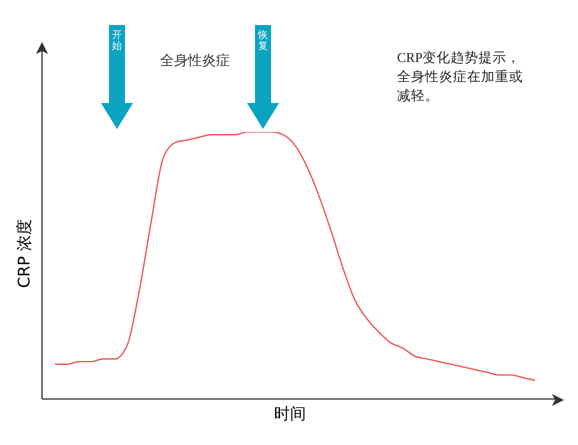  What do you see at coordinates (262, 41) in the screenshot?
I see `text: 恢复` at bounding box center [262, 41].